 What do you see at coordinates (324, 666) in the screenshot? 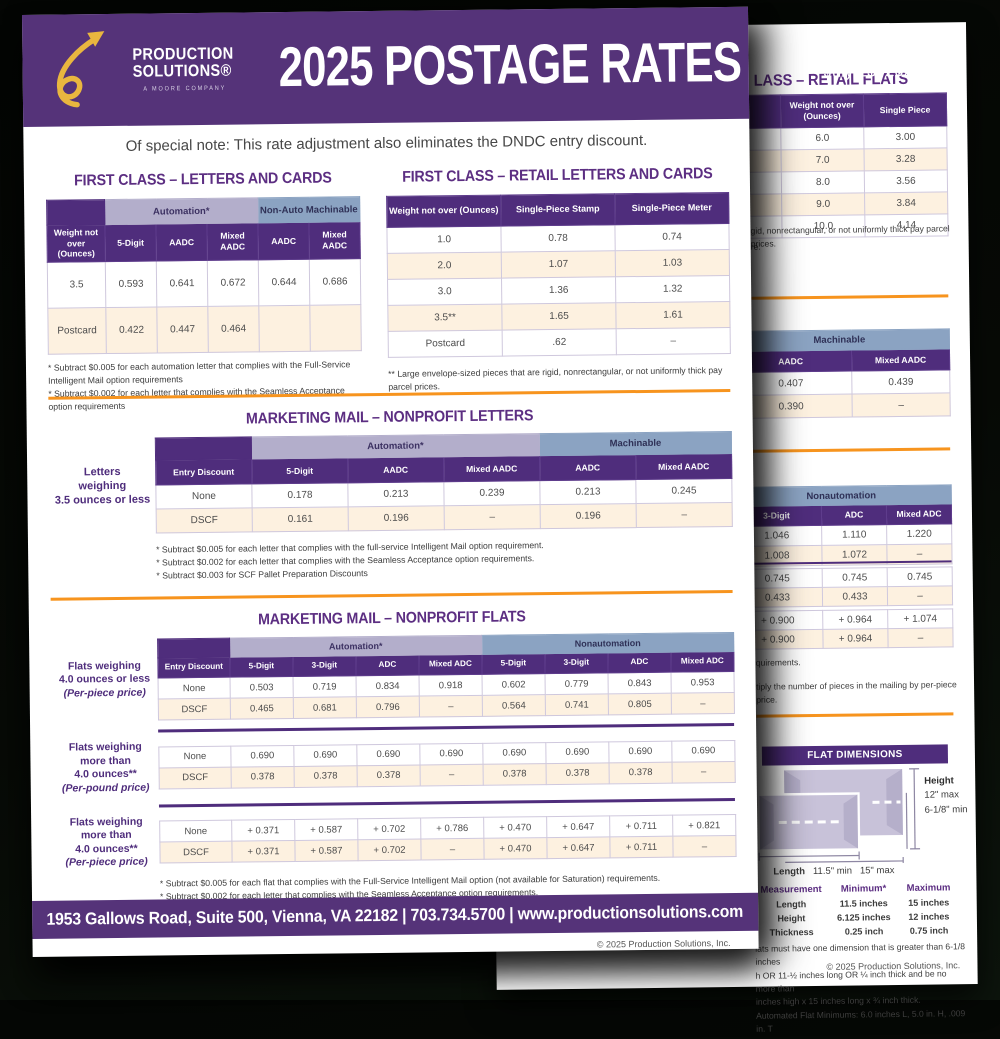
I see `column-header: 3-Digit` at bounding box center [324, 666].